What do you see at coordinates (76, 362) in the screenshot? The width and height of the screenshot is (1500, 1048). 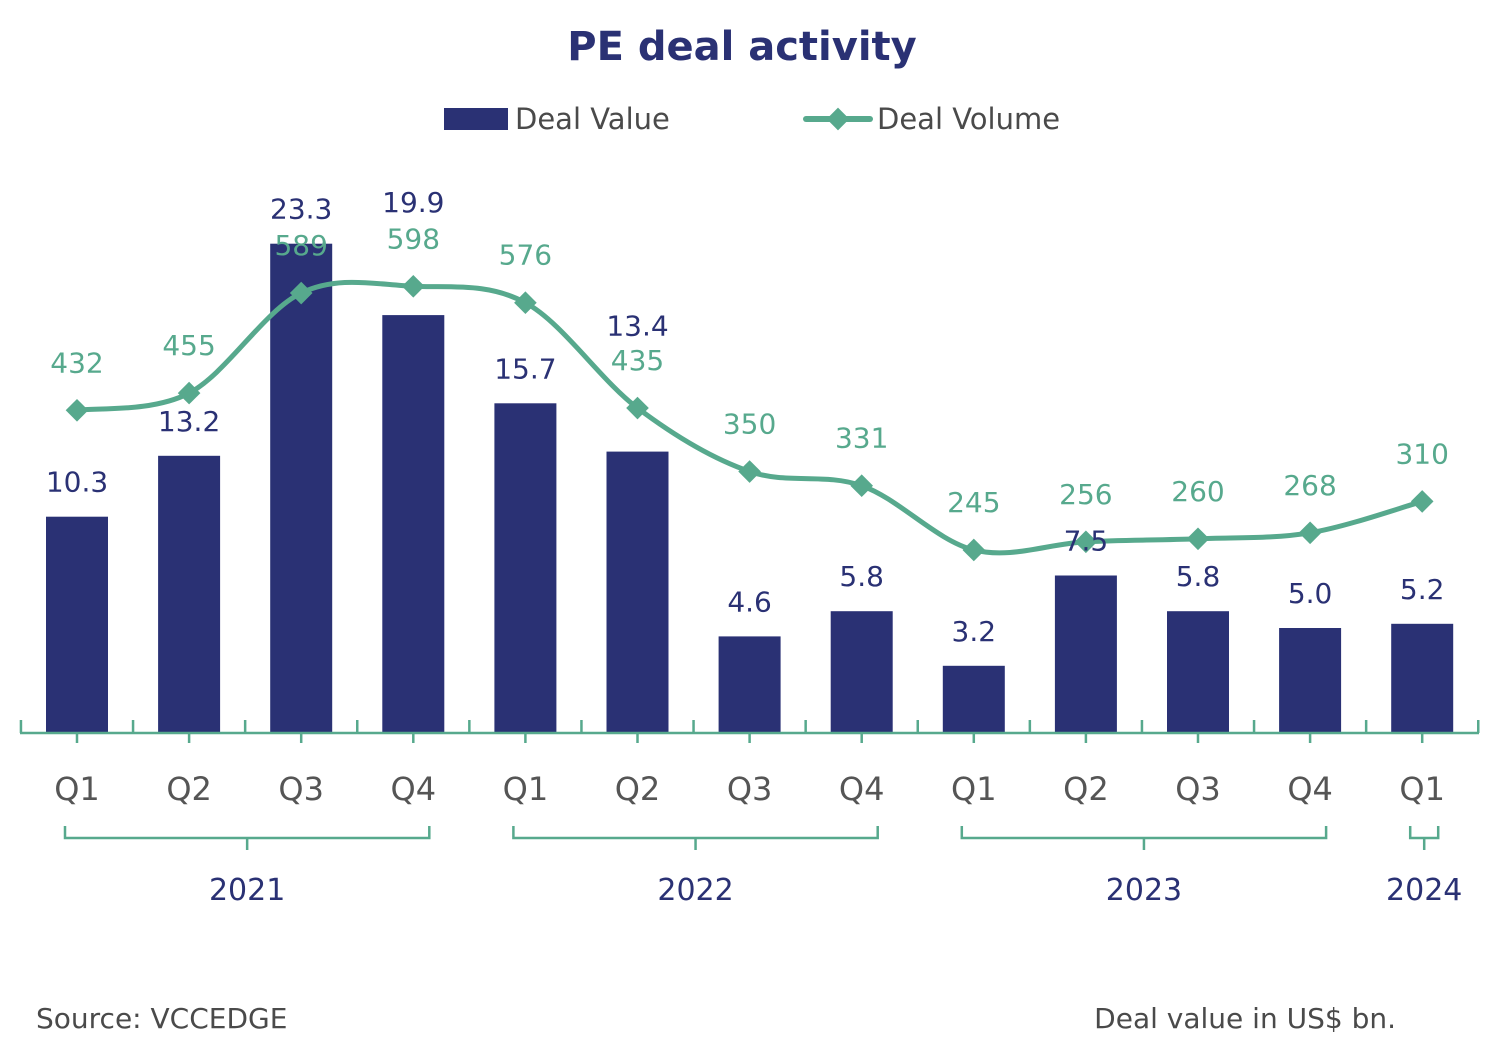 I see `data-label-deal-volume: 432` at bounding box center [76, 362].